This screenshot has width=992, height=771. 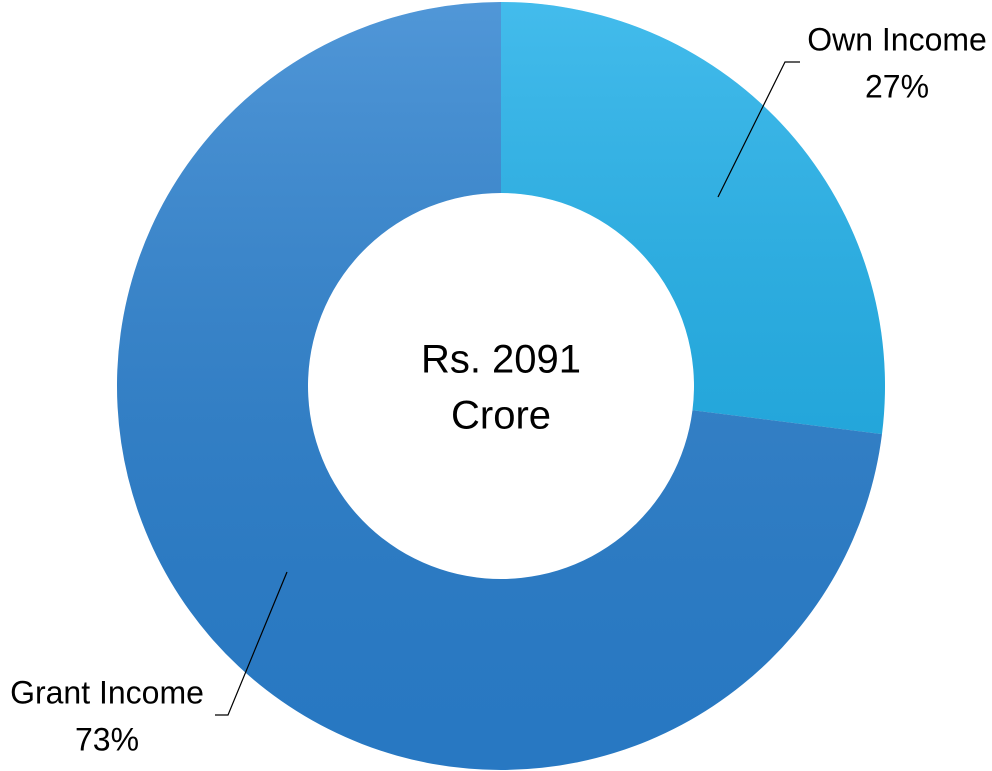 I want to click on center-text: Rs. 2091, so click(x=501, y=360).